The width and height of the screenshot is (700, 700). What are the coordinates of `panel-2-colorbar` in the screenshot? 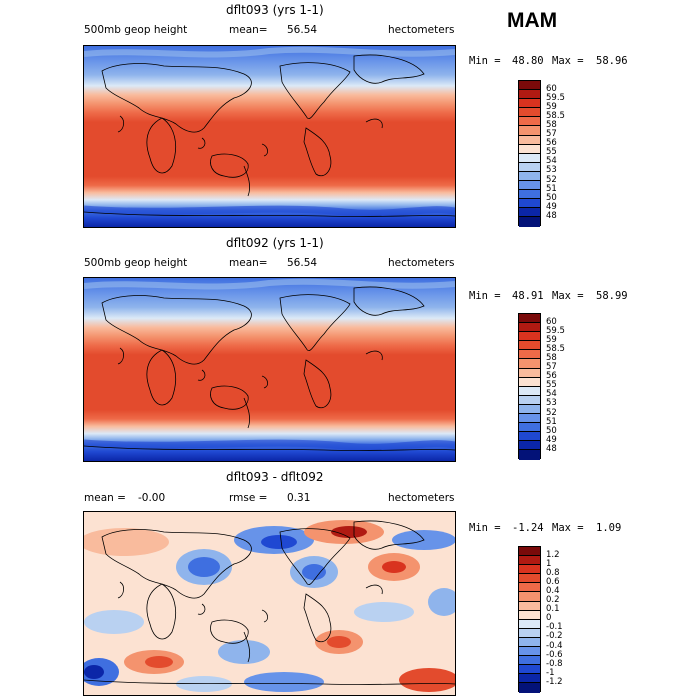 It's located at (529, 386).